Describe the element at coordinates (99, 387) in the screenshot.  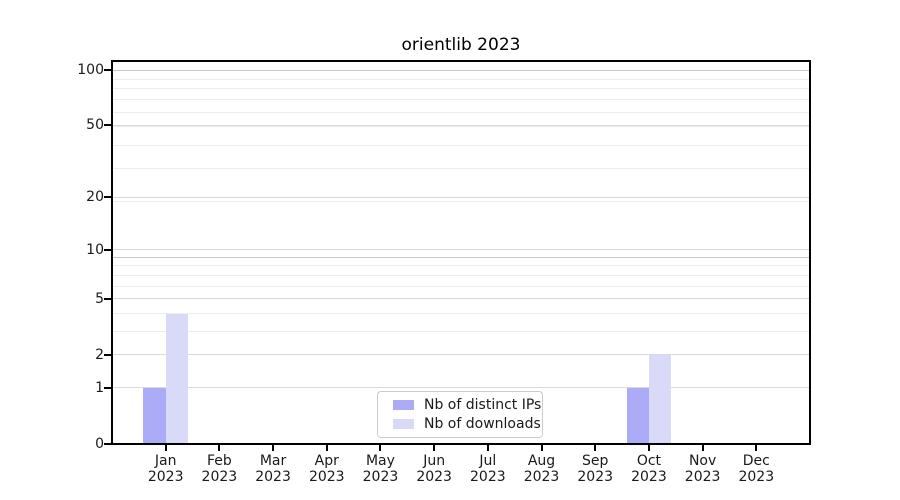
I see `y-tick-label: 1` at that location.